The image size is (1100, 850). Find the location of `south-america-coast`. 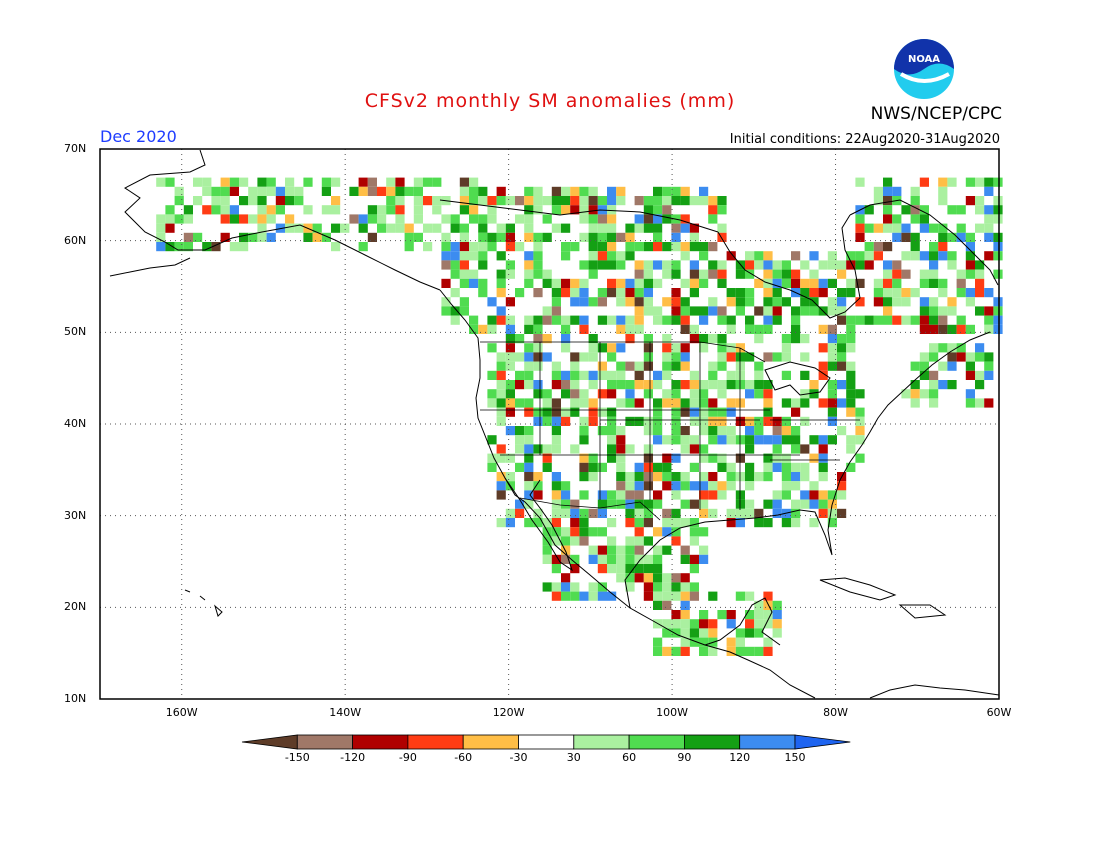

south-america-coast is located at coordinates (934, 691).